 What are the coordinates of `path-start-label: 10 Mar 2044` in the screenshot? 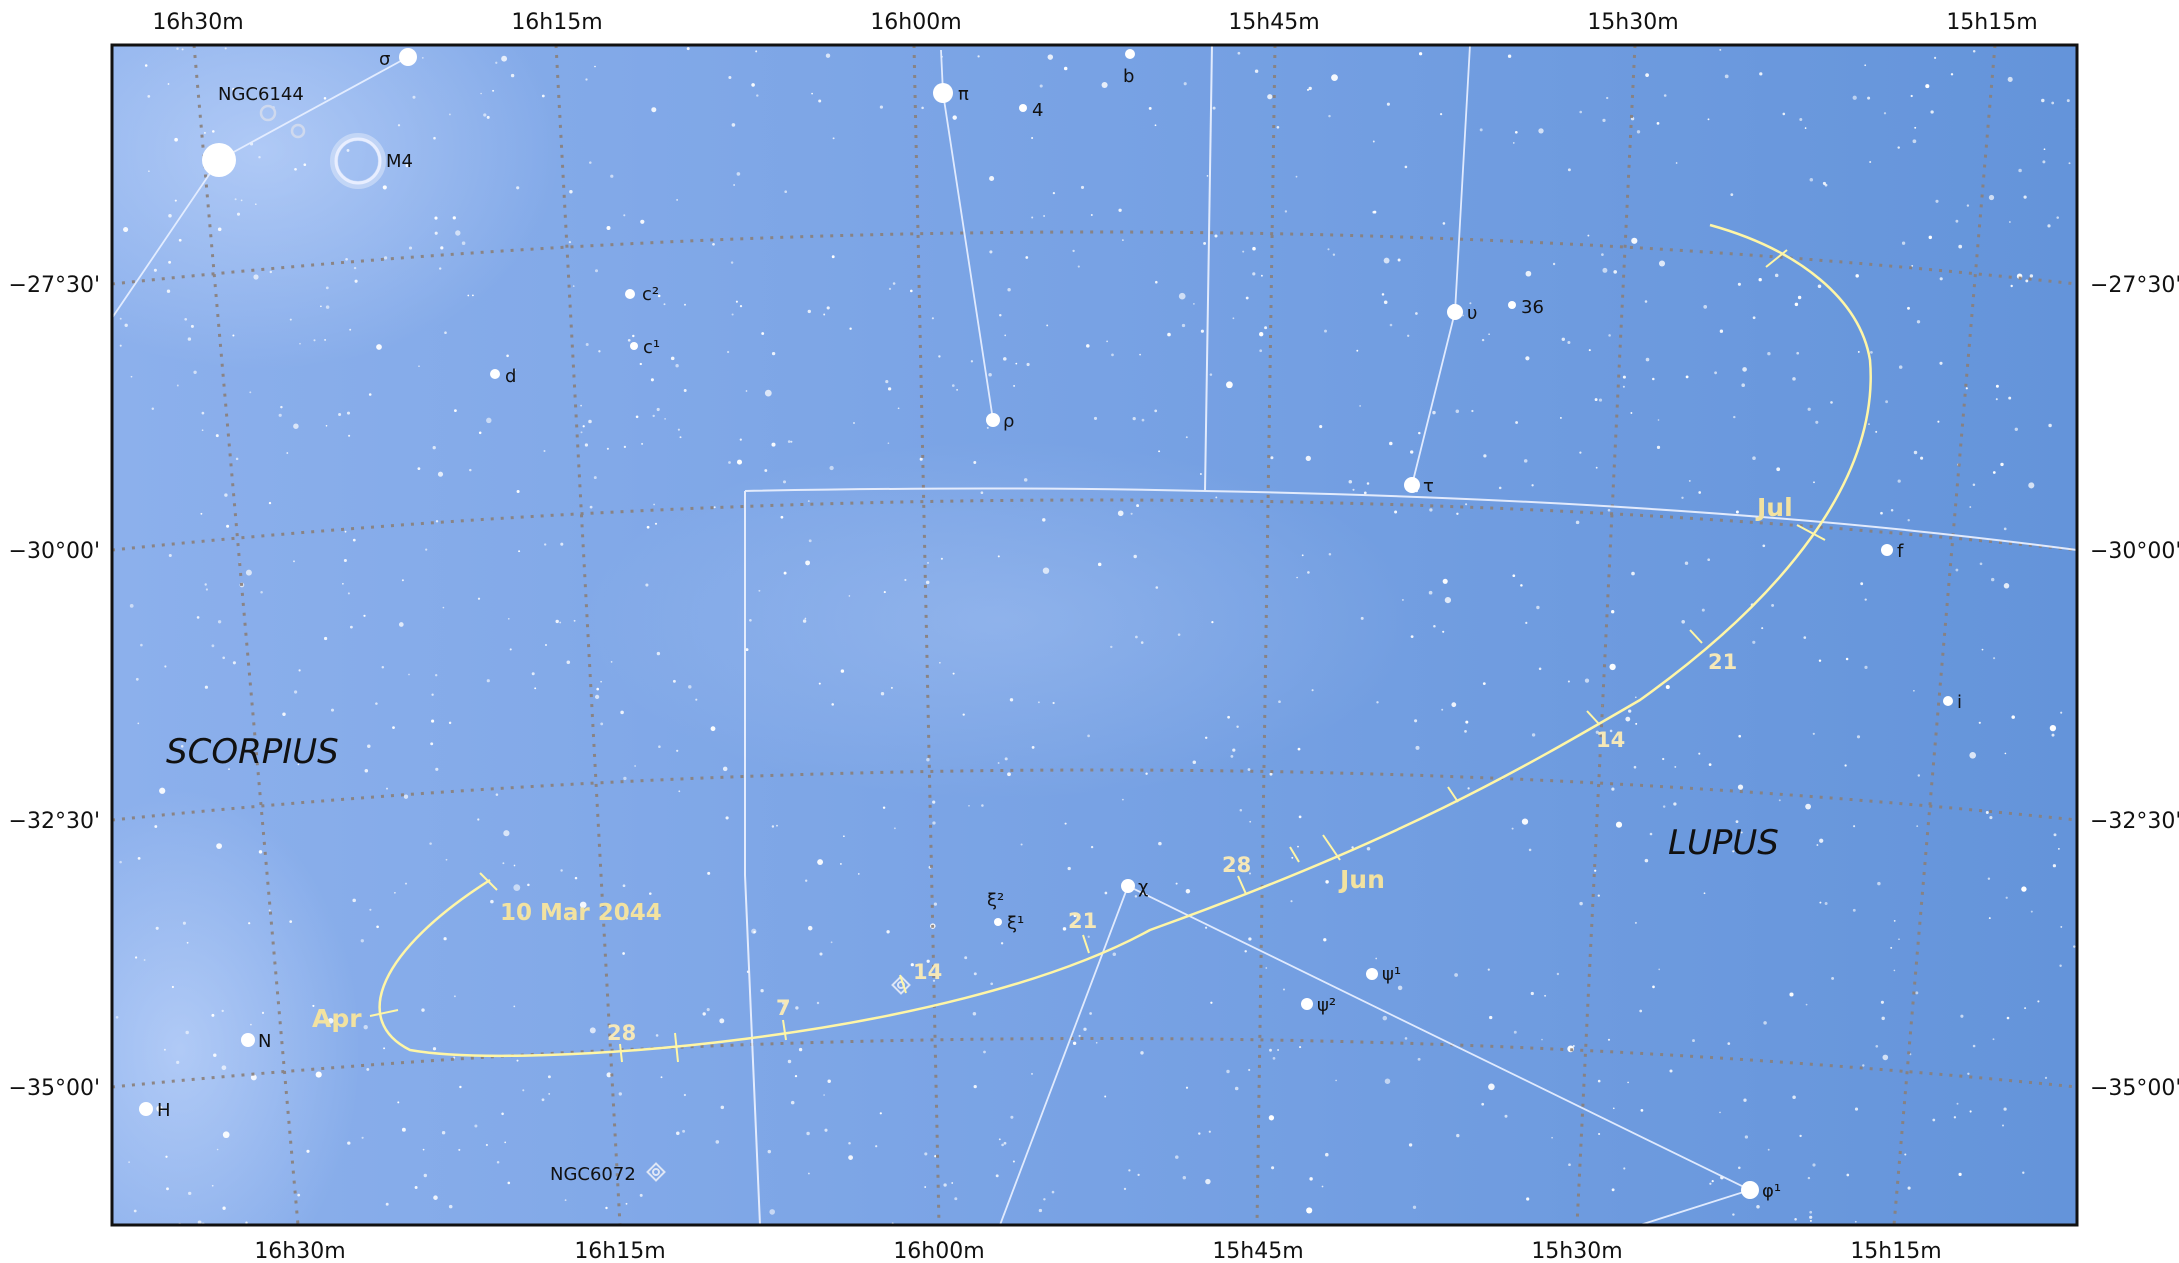 It's located at (581, 913).